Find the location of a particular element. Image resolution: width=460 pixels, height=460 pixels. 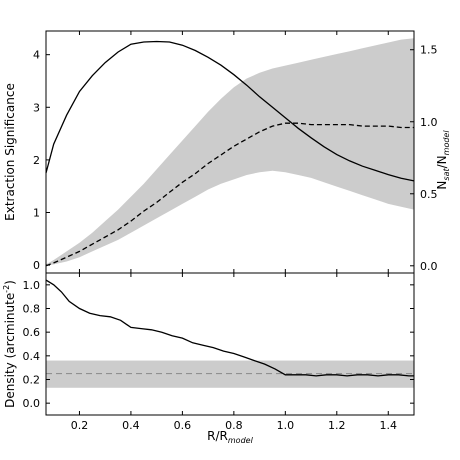

bottom-density-band is located at coordinates (230, 374).